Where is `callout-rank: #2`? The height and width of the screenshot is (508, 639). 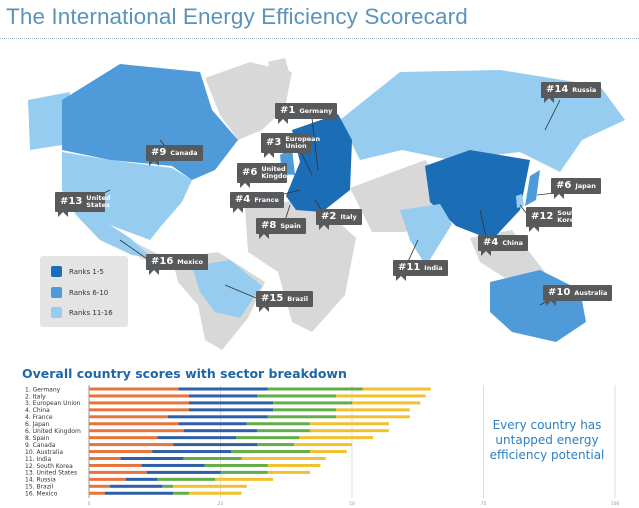
callout-rank: #2 is located at coordinates (329, 216).